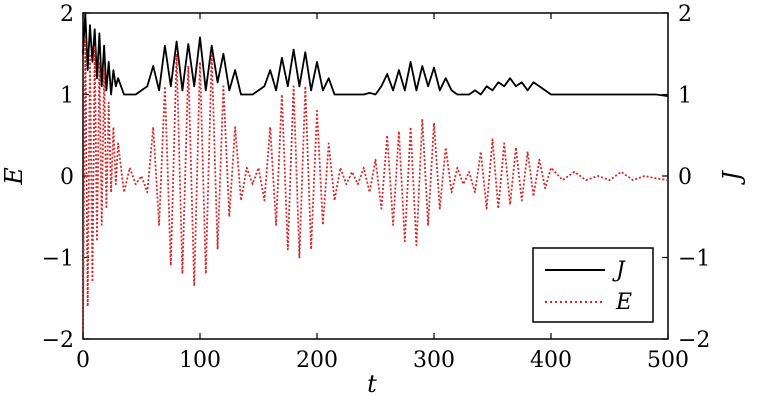 The width and height of the screenshot is (763, 400). I want to click on y-tick-label-right: −1, so click(694, 259).